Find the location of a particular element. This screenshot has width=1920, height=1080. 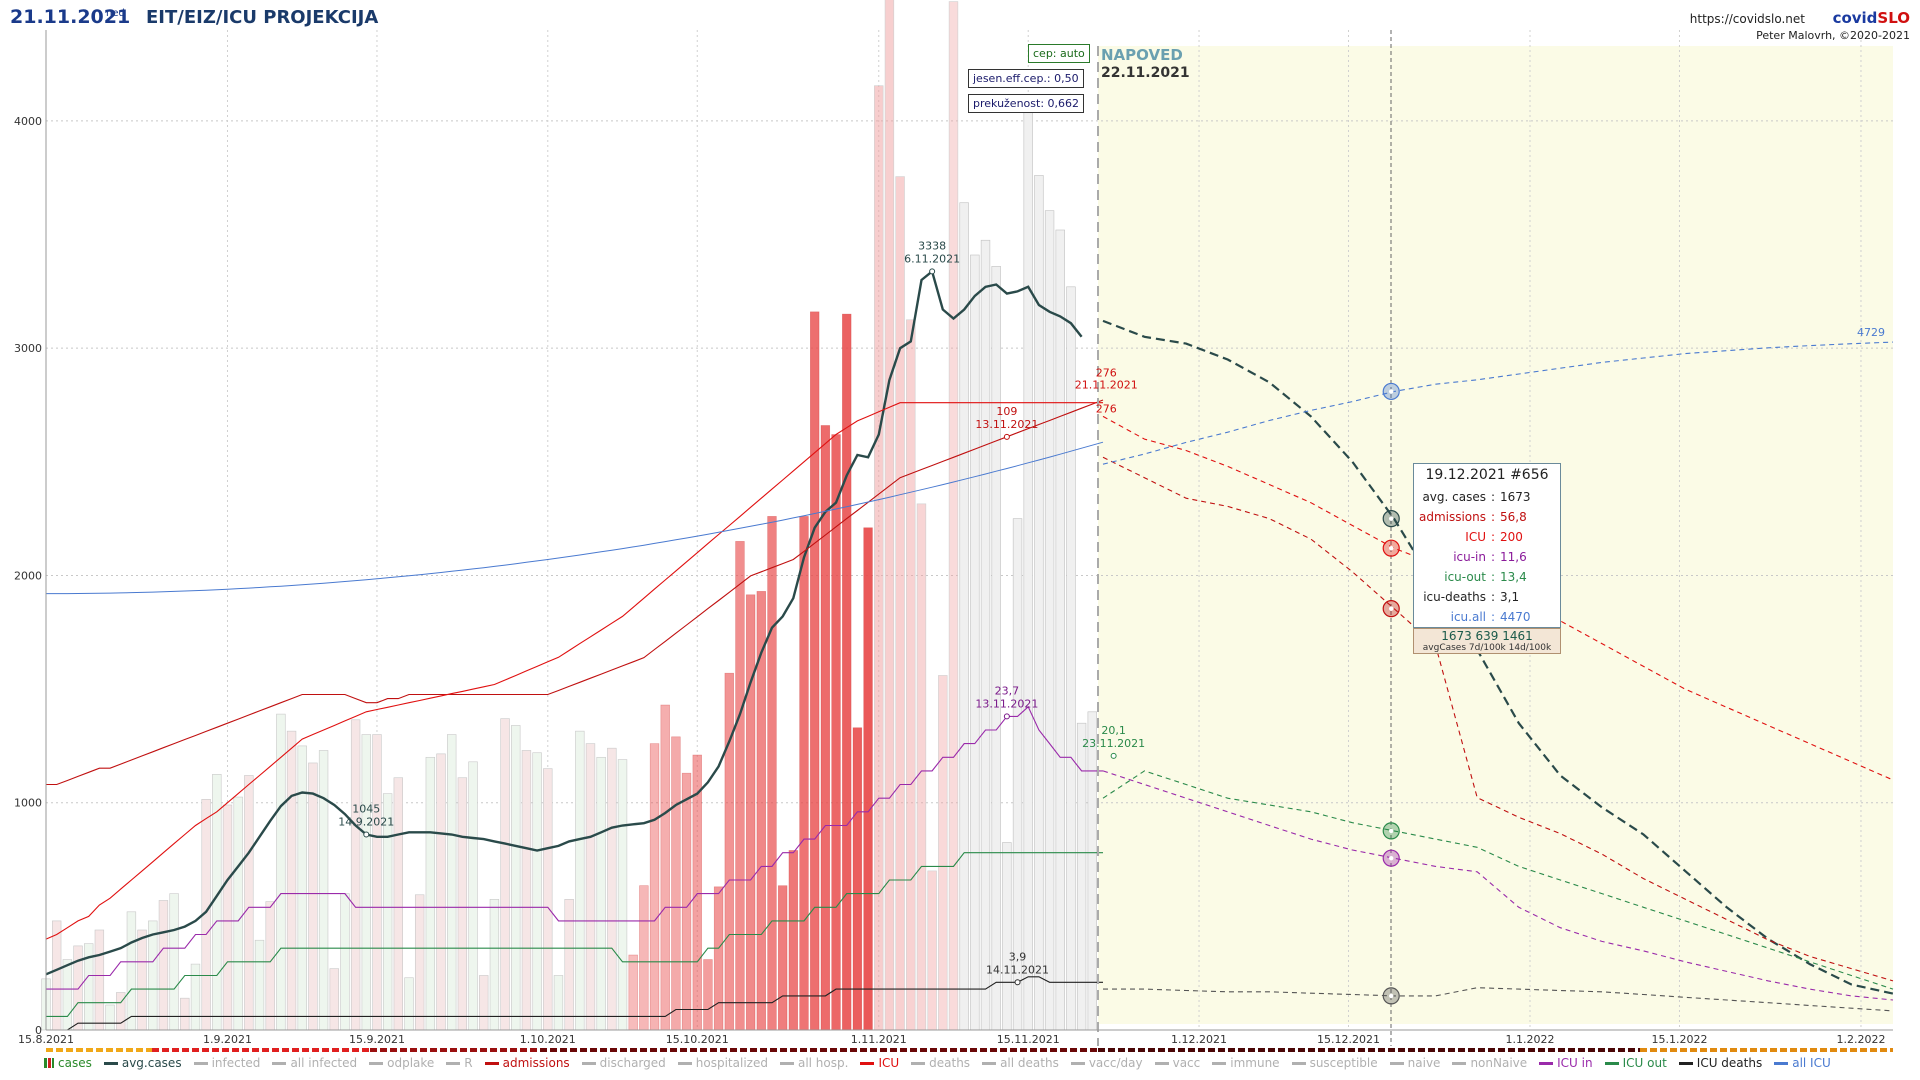

legend-item-icu: ICU is located at coordinates (879, 1063).